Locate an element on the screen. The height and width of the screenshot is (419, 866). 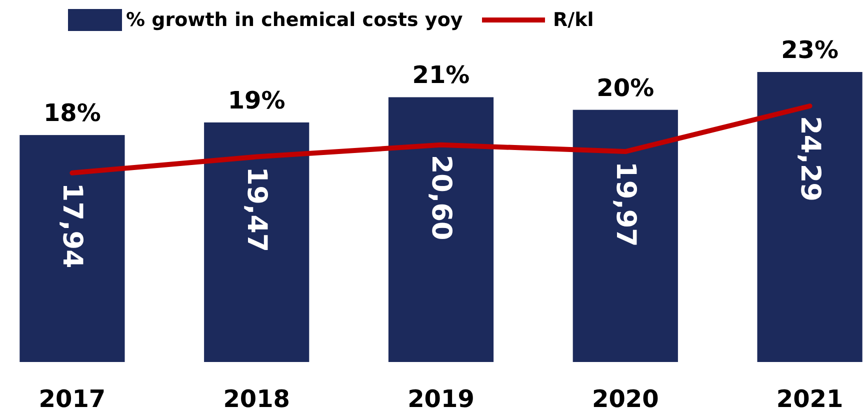
data-label: 19% is located at coordinates (257, 100).